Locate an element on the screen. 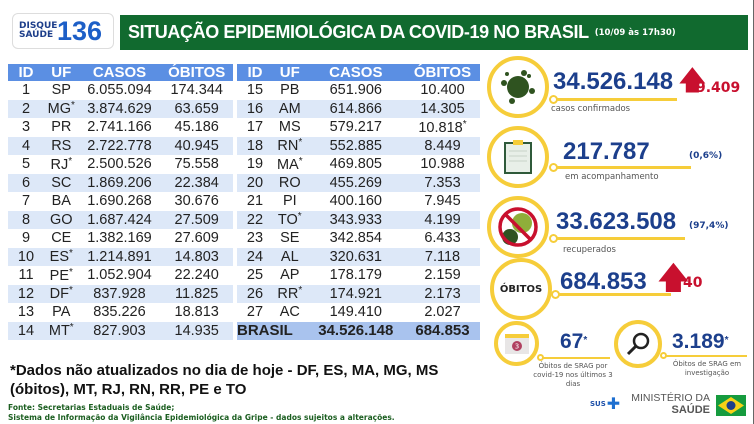 Image resolution: width=754 pixels, height=424 pixels. deaths-cell: 27.609 is located at coordinates (196, 238).